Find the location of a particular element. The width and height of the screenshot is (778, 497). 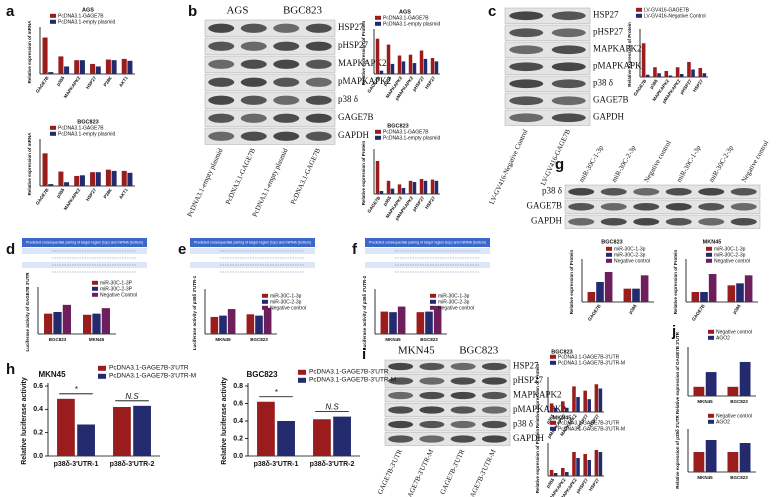

blot-row-label: HSP27 is located at coordinates (526, 365).